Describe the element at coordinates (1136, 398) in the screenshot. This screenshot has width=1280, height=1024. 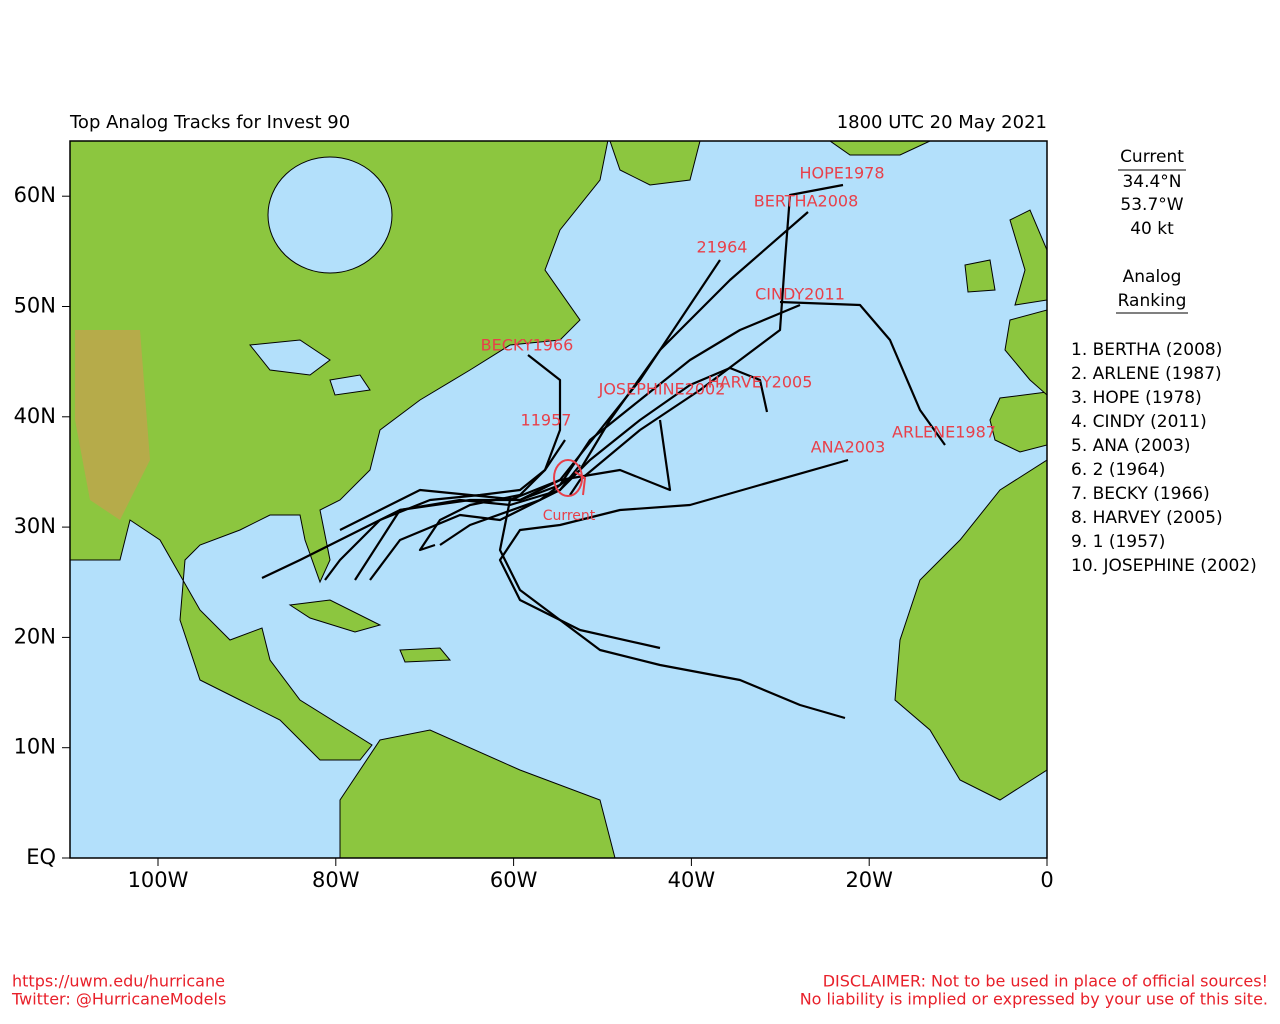
I see `ranking-item: 3. HOPE (1978)` at that location.